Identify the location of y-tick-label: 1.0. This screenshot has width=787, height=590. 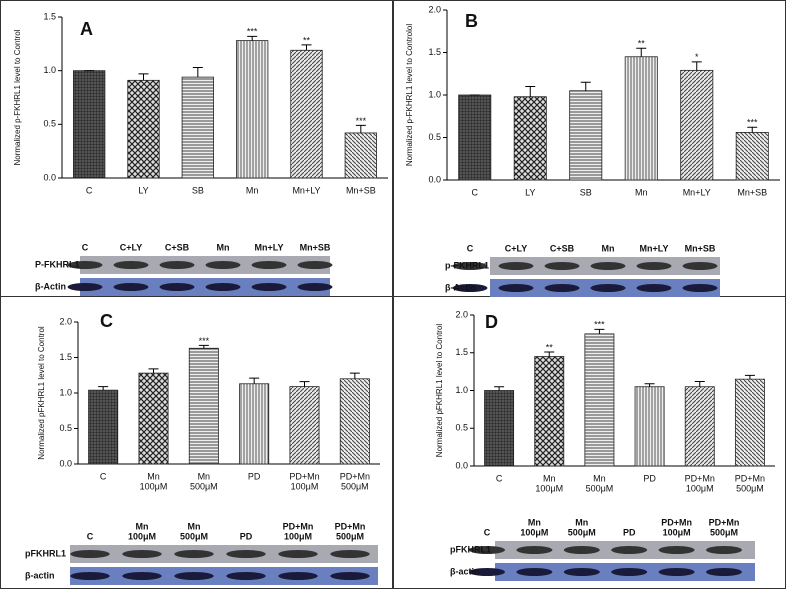
(65, 392).